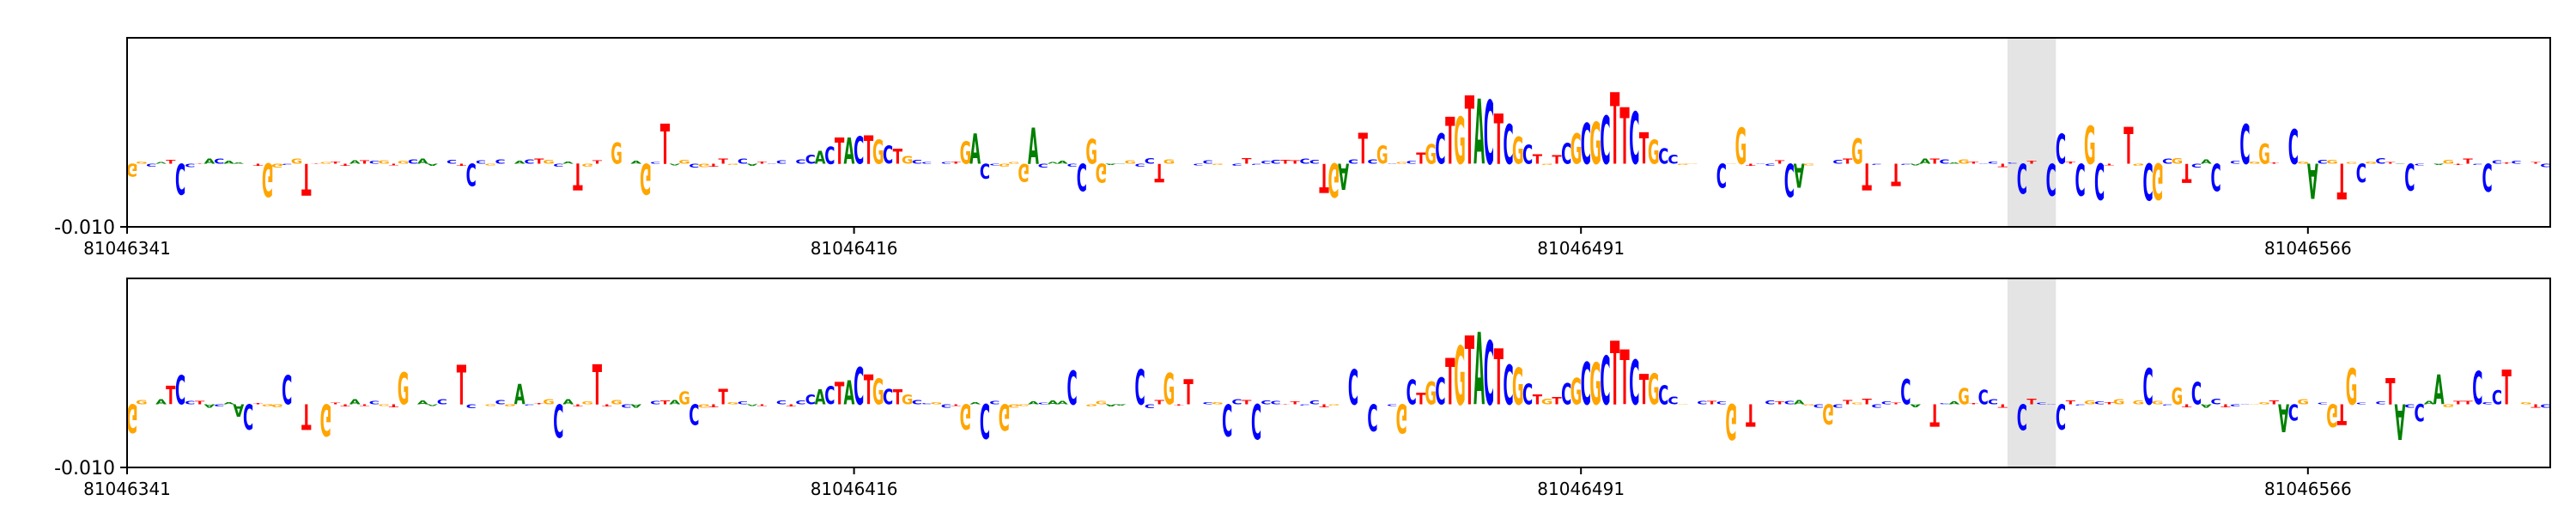 The image size is (2576, 519). I want to click on x-tick-label: 81046341, so click(127, 248).